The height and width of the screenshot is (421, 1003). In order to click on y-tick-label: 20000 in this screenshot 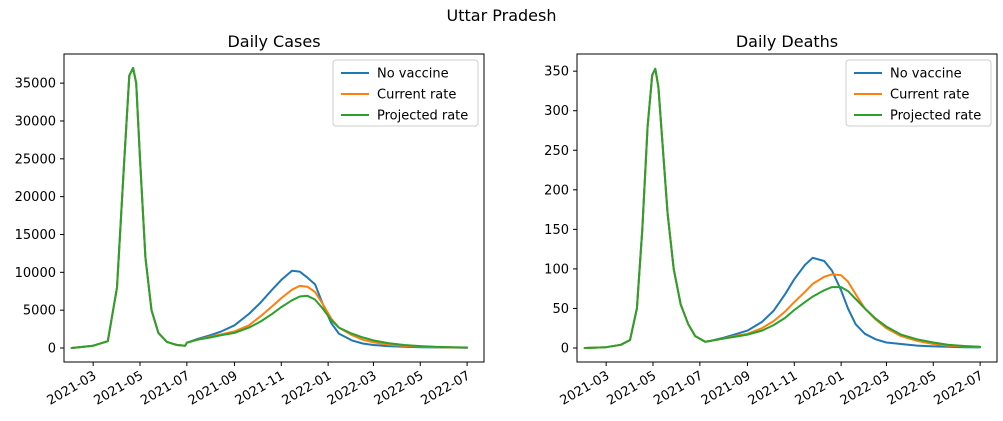, I will do `click(35, 197)`.